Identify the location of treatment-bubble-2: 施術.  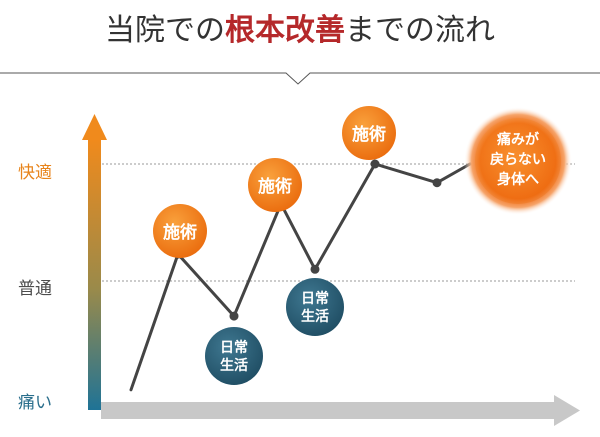
(275, 185).